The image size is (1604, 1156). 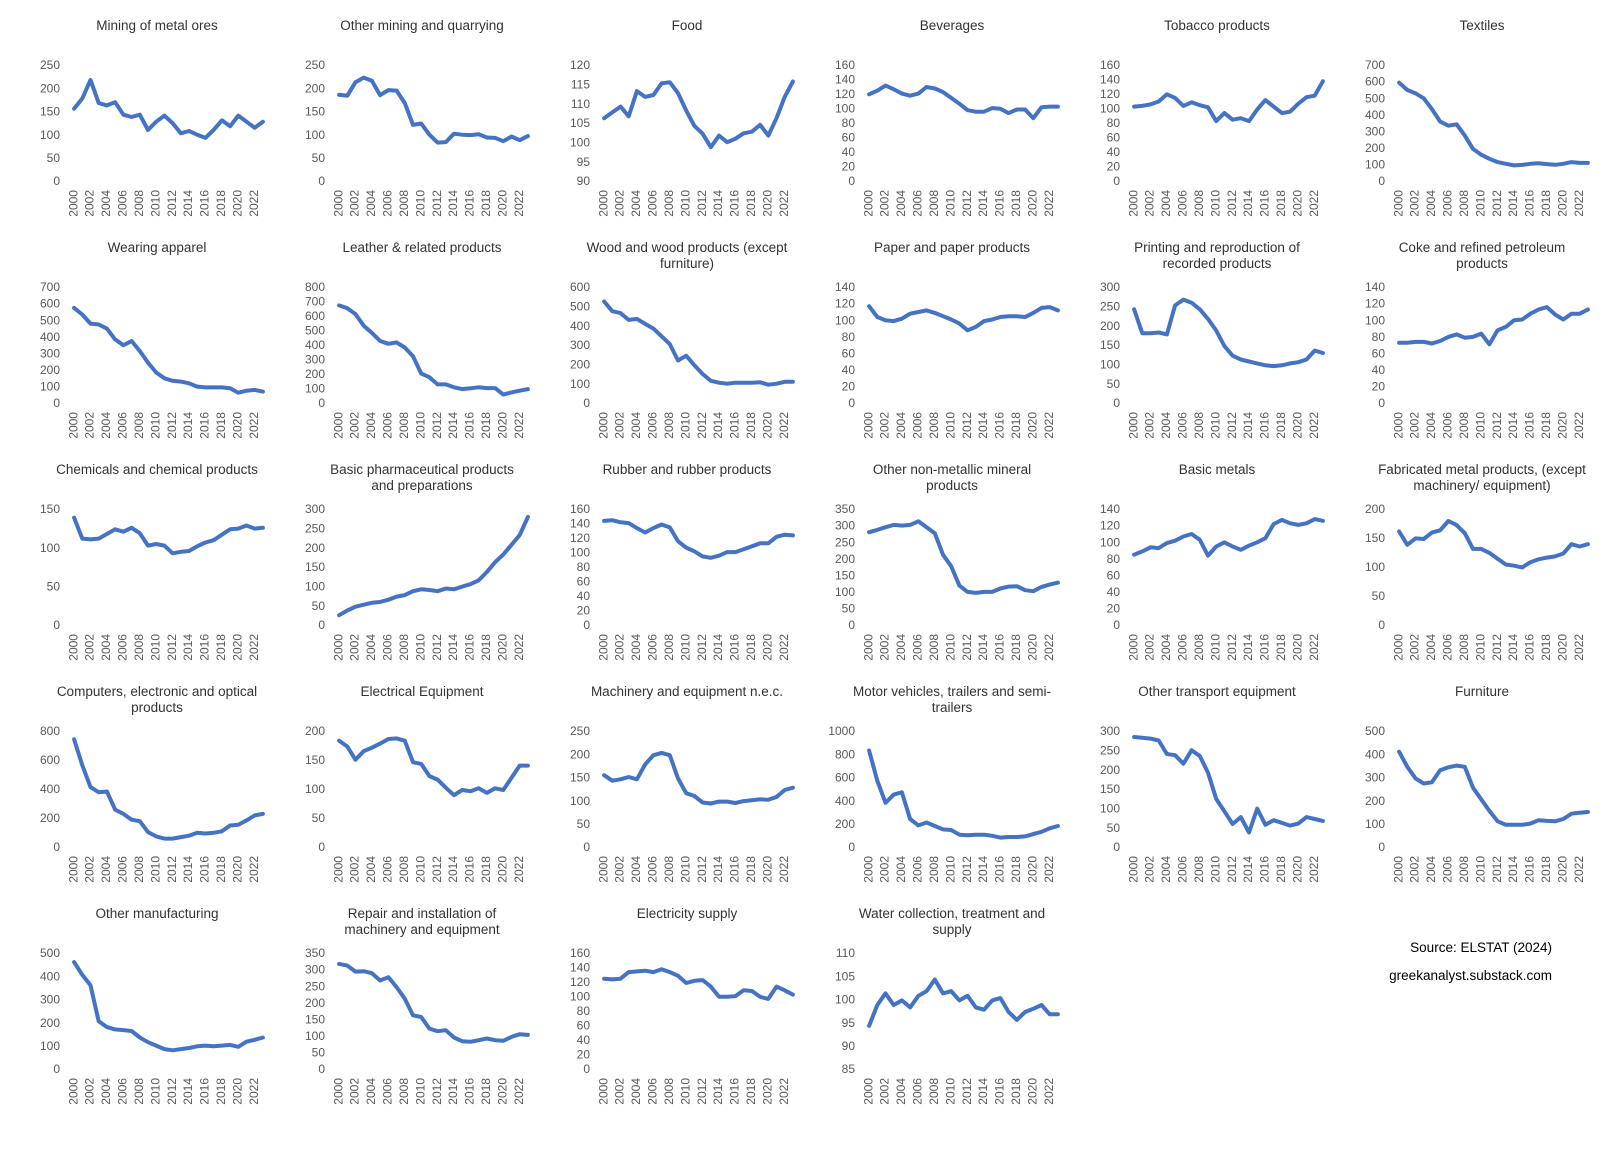 I want to click on chart-title: Wearing apparel, so click(x=157, y=247).